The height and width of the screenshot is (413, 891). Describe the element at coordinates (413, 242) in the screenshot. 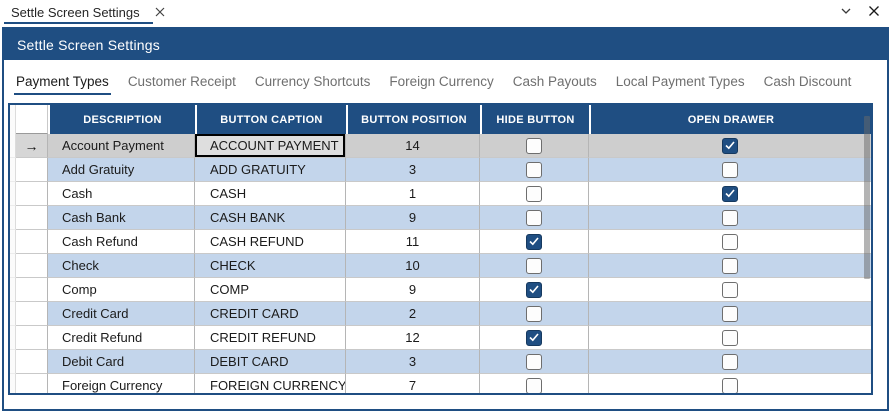

I see `cell-button-position: 11` at that location.